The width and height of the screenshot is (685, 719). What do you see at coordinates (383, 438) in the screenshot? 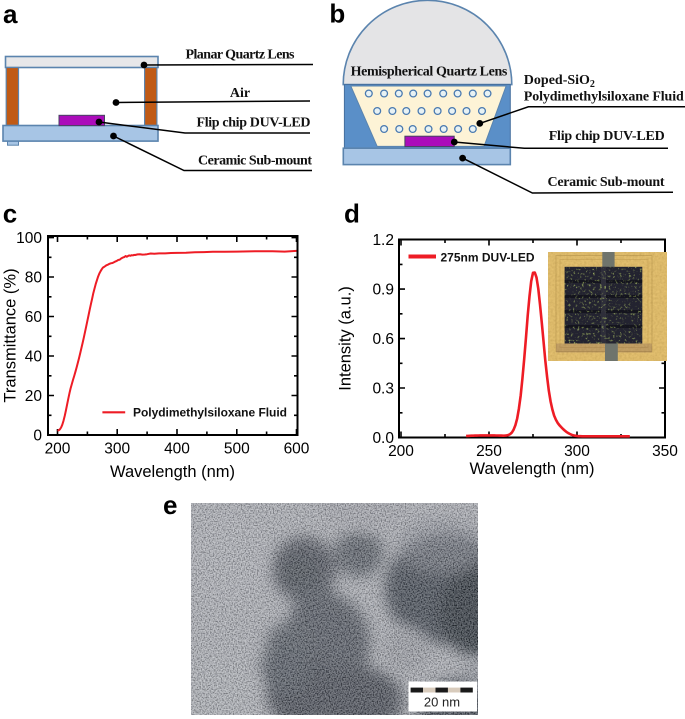
I see `svg-text: 0.0` at bounding box center [383, 438].